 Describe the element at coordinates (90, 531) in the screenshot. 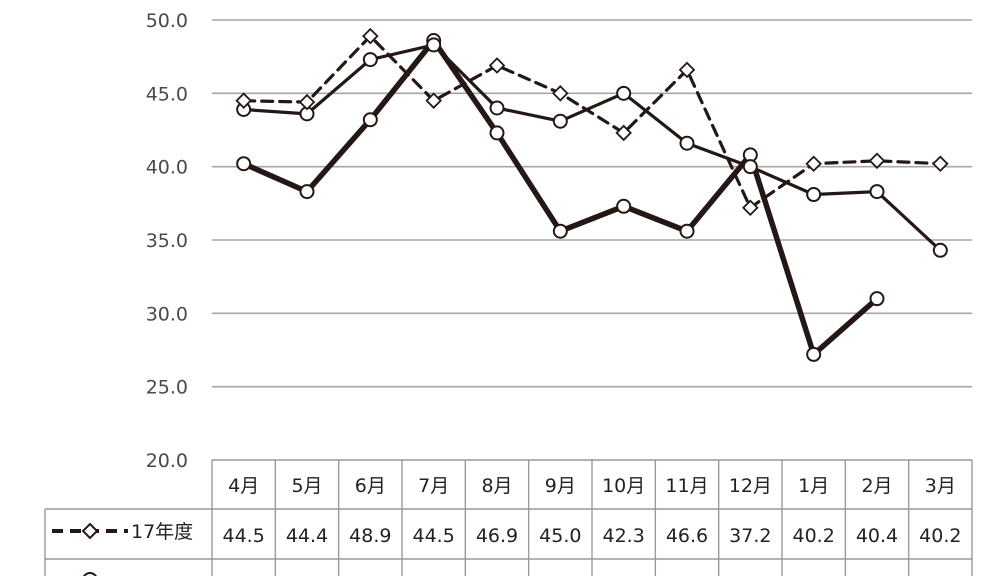

I see `legend-diamond-icon` at that location.